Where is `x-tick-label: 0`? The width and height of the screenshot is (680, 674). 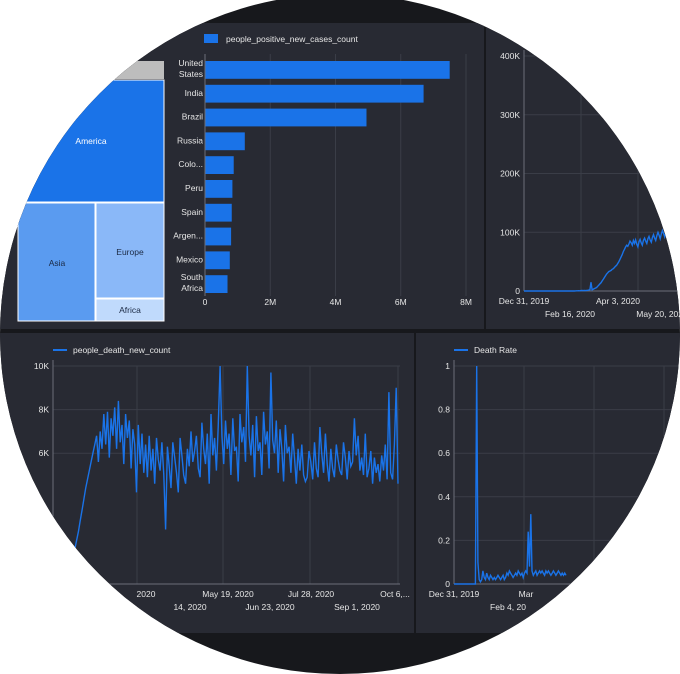 x-tick-label: 0 is located at coordinates (205, 302).